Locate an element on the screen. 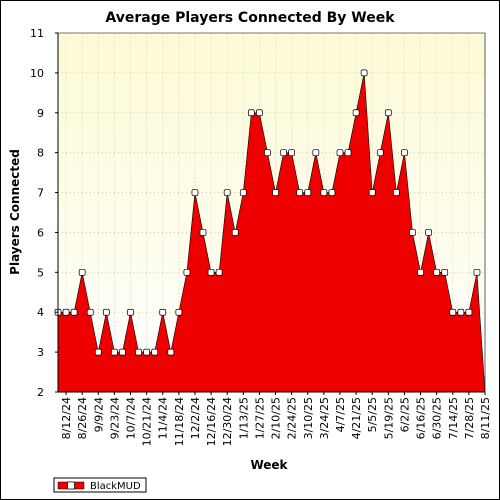  x-tick-label: 12/16/24 is located at coordinates (211, 421).